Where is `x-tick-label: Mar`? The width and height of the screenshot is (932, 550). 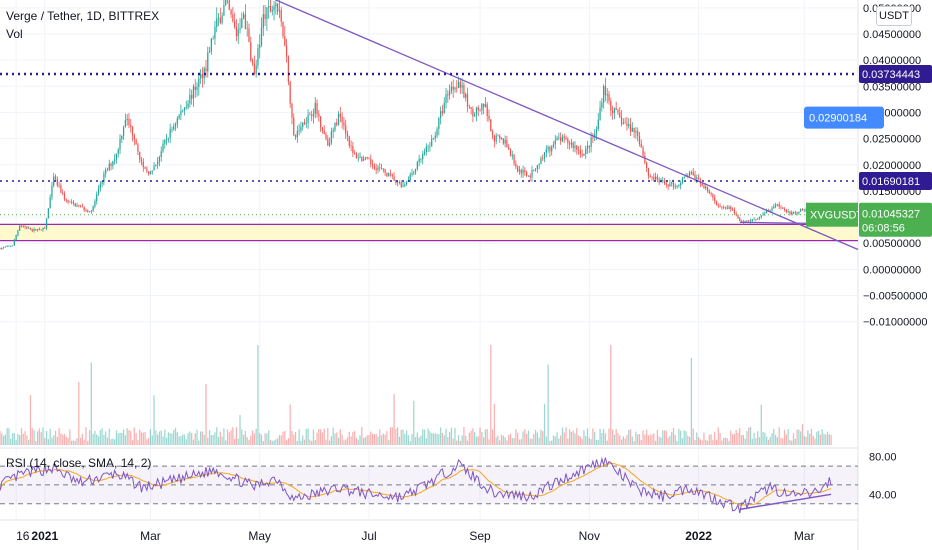
x-tick-label: Mar is located at coordinates (804, 536).